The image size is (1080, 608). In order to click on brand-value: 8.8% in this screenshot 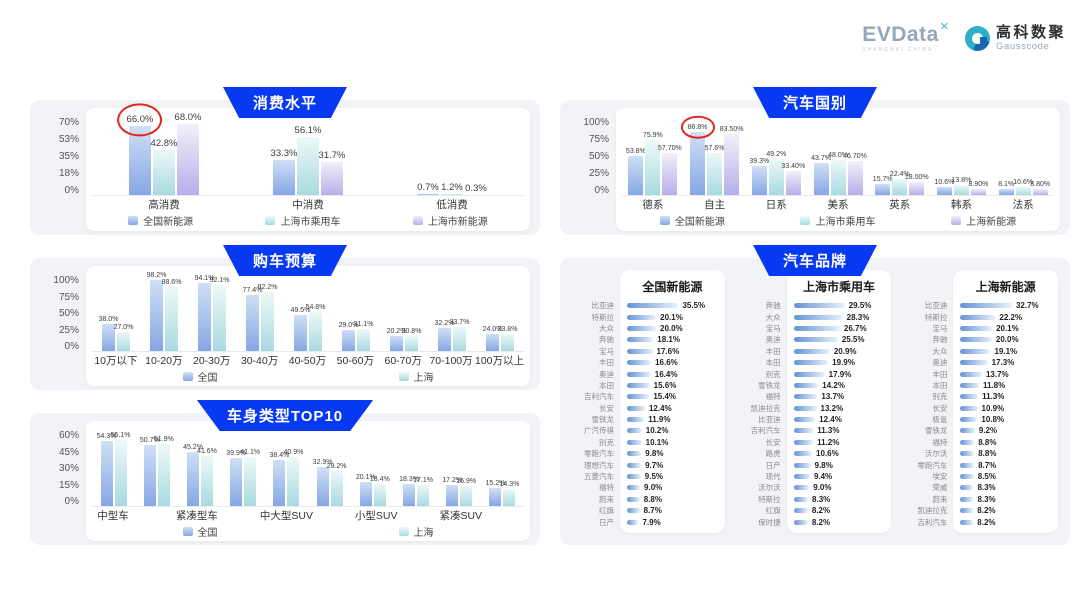, I will do `click(987, 442)`.